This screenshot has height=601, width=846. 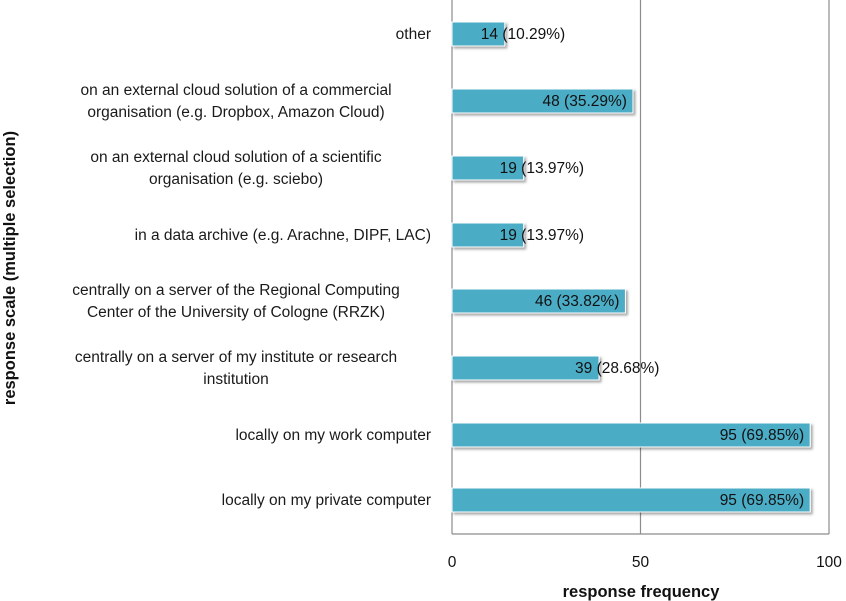 I want to click on data-label: 39 (28.68%), so click(x=617, y=368).